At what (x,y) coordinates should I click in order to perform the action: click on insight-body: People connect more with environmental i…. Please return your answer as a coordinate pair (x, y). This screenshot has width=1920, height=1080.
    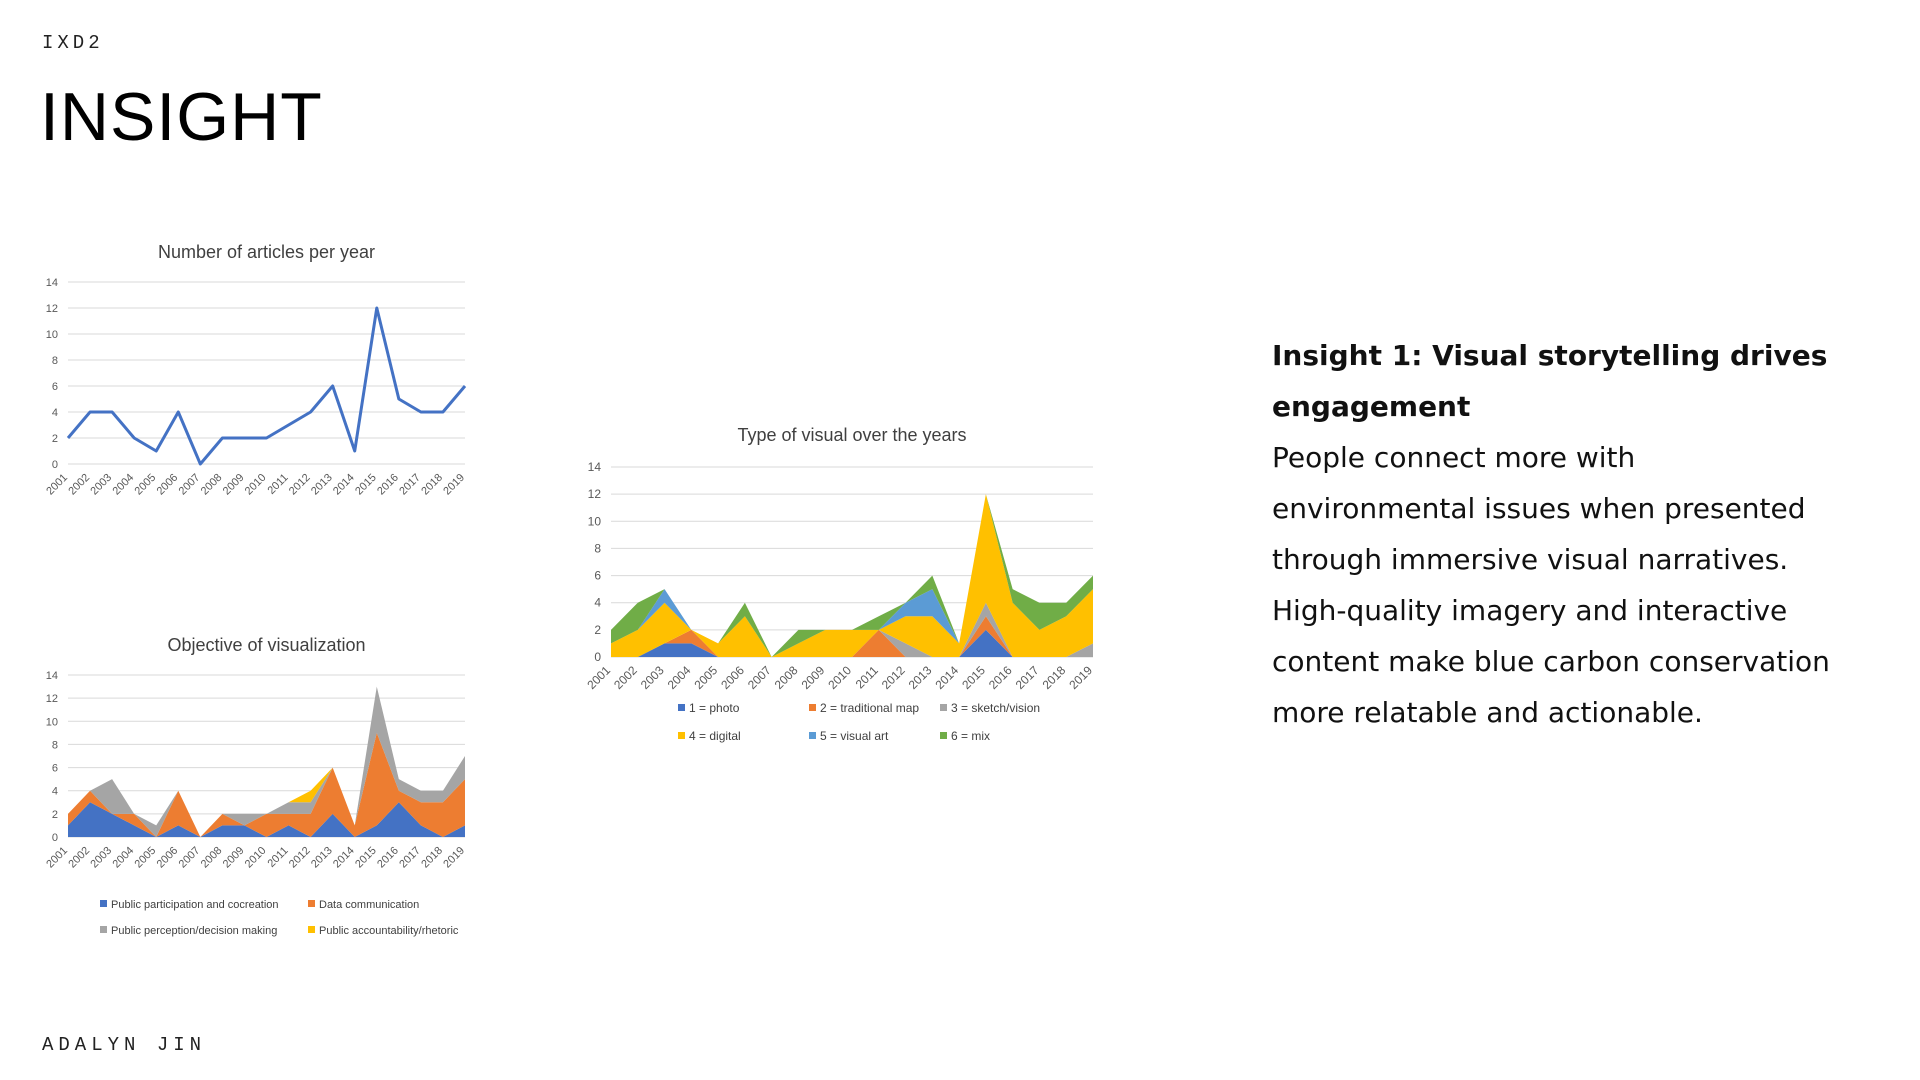
    Looking at the image, I should click on (1551, 585).